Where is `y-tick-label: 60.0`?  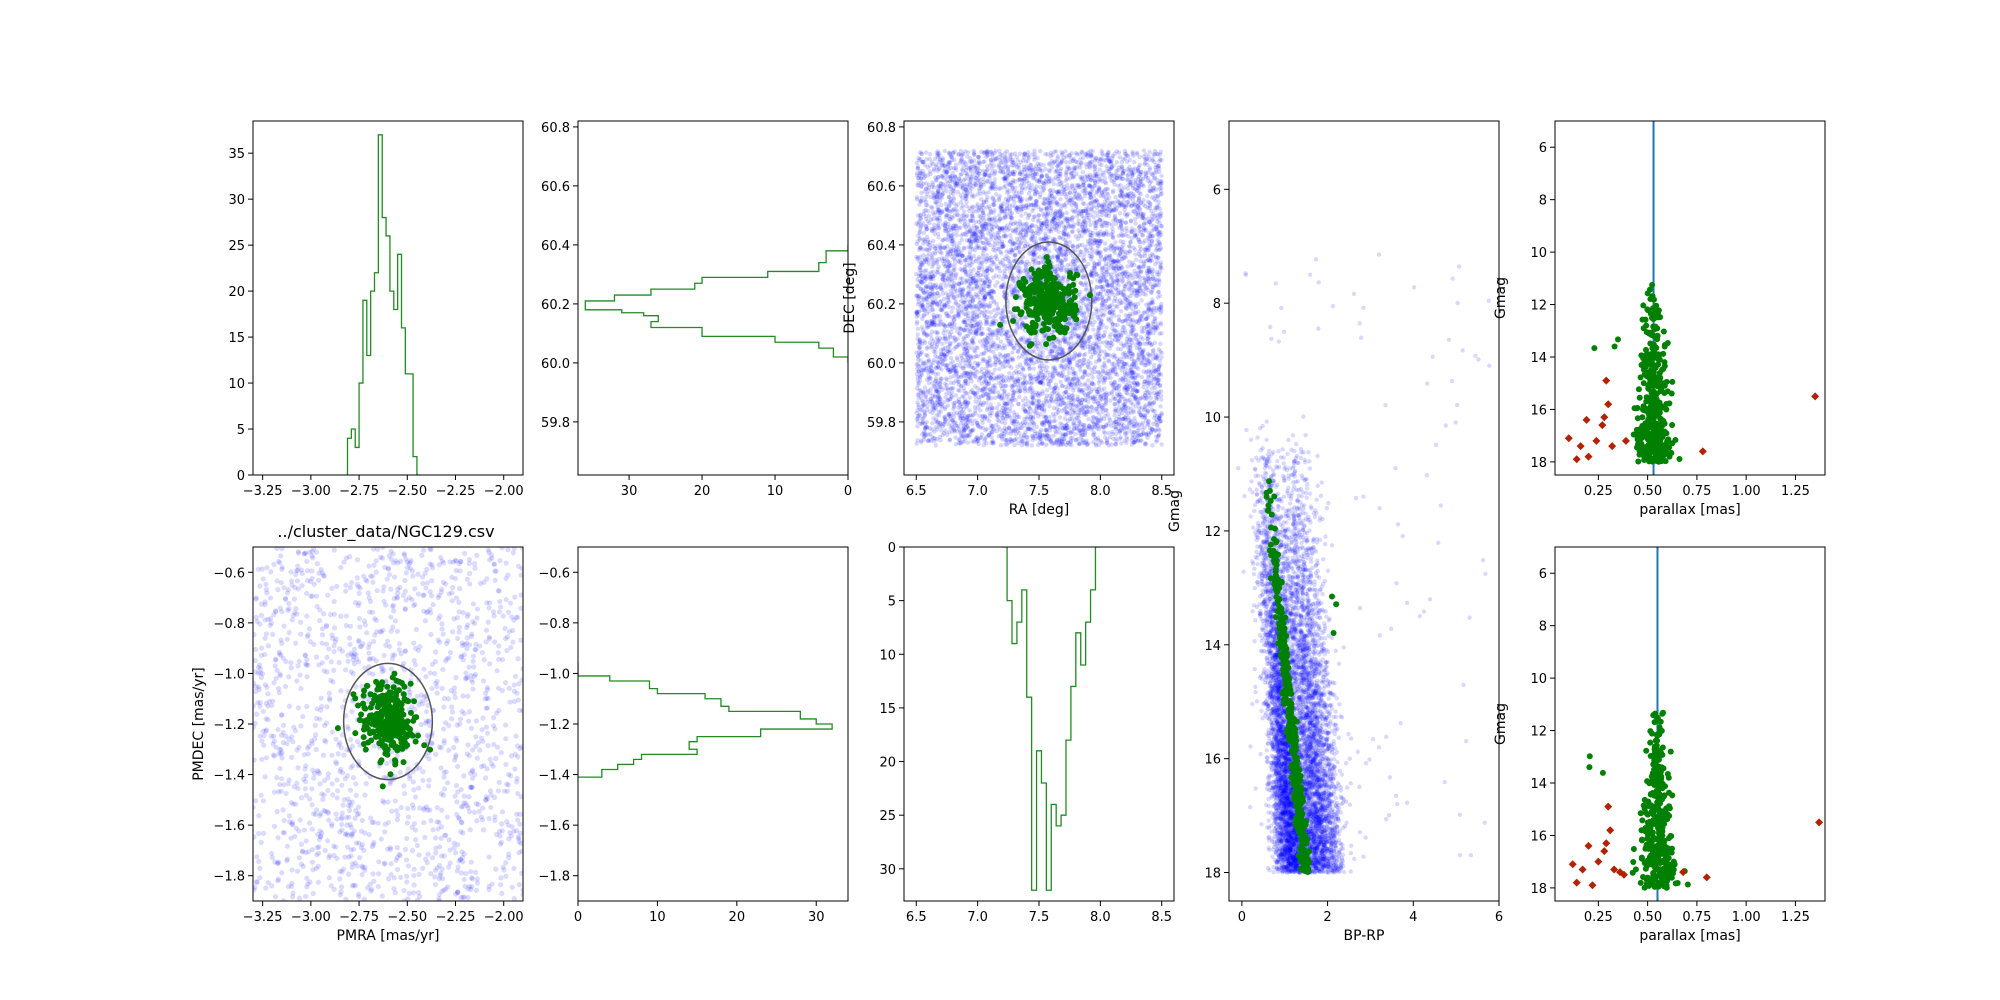 y-tick-label: 60.0 is located at coordinates (555, 364).